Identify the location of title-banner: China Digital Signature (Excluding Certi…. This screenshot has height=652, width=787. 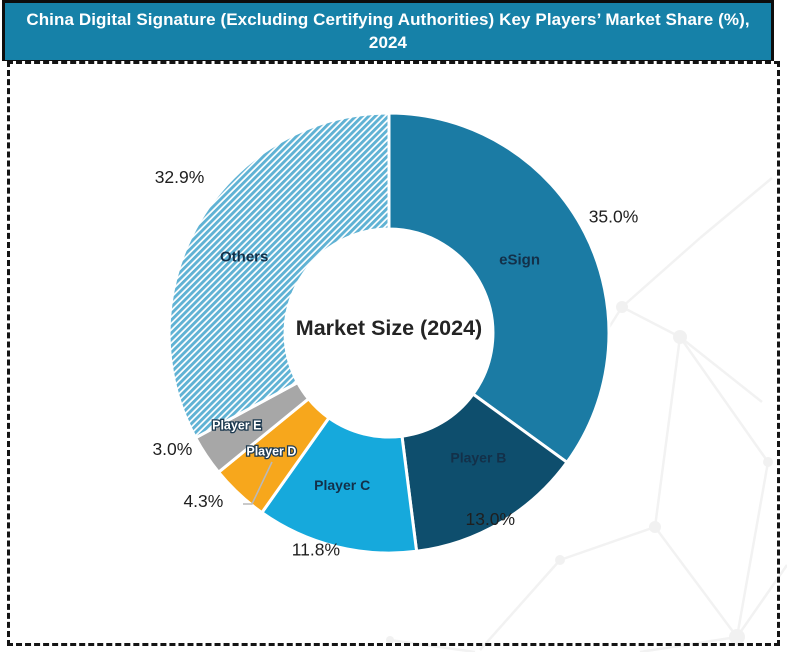
(388, 30).